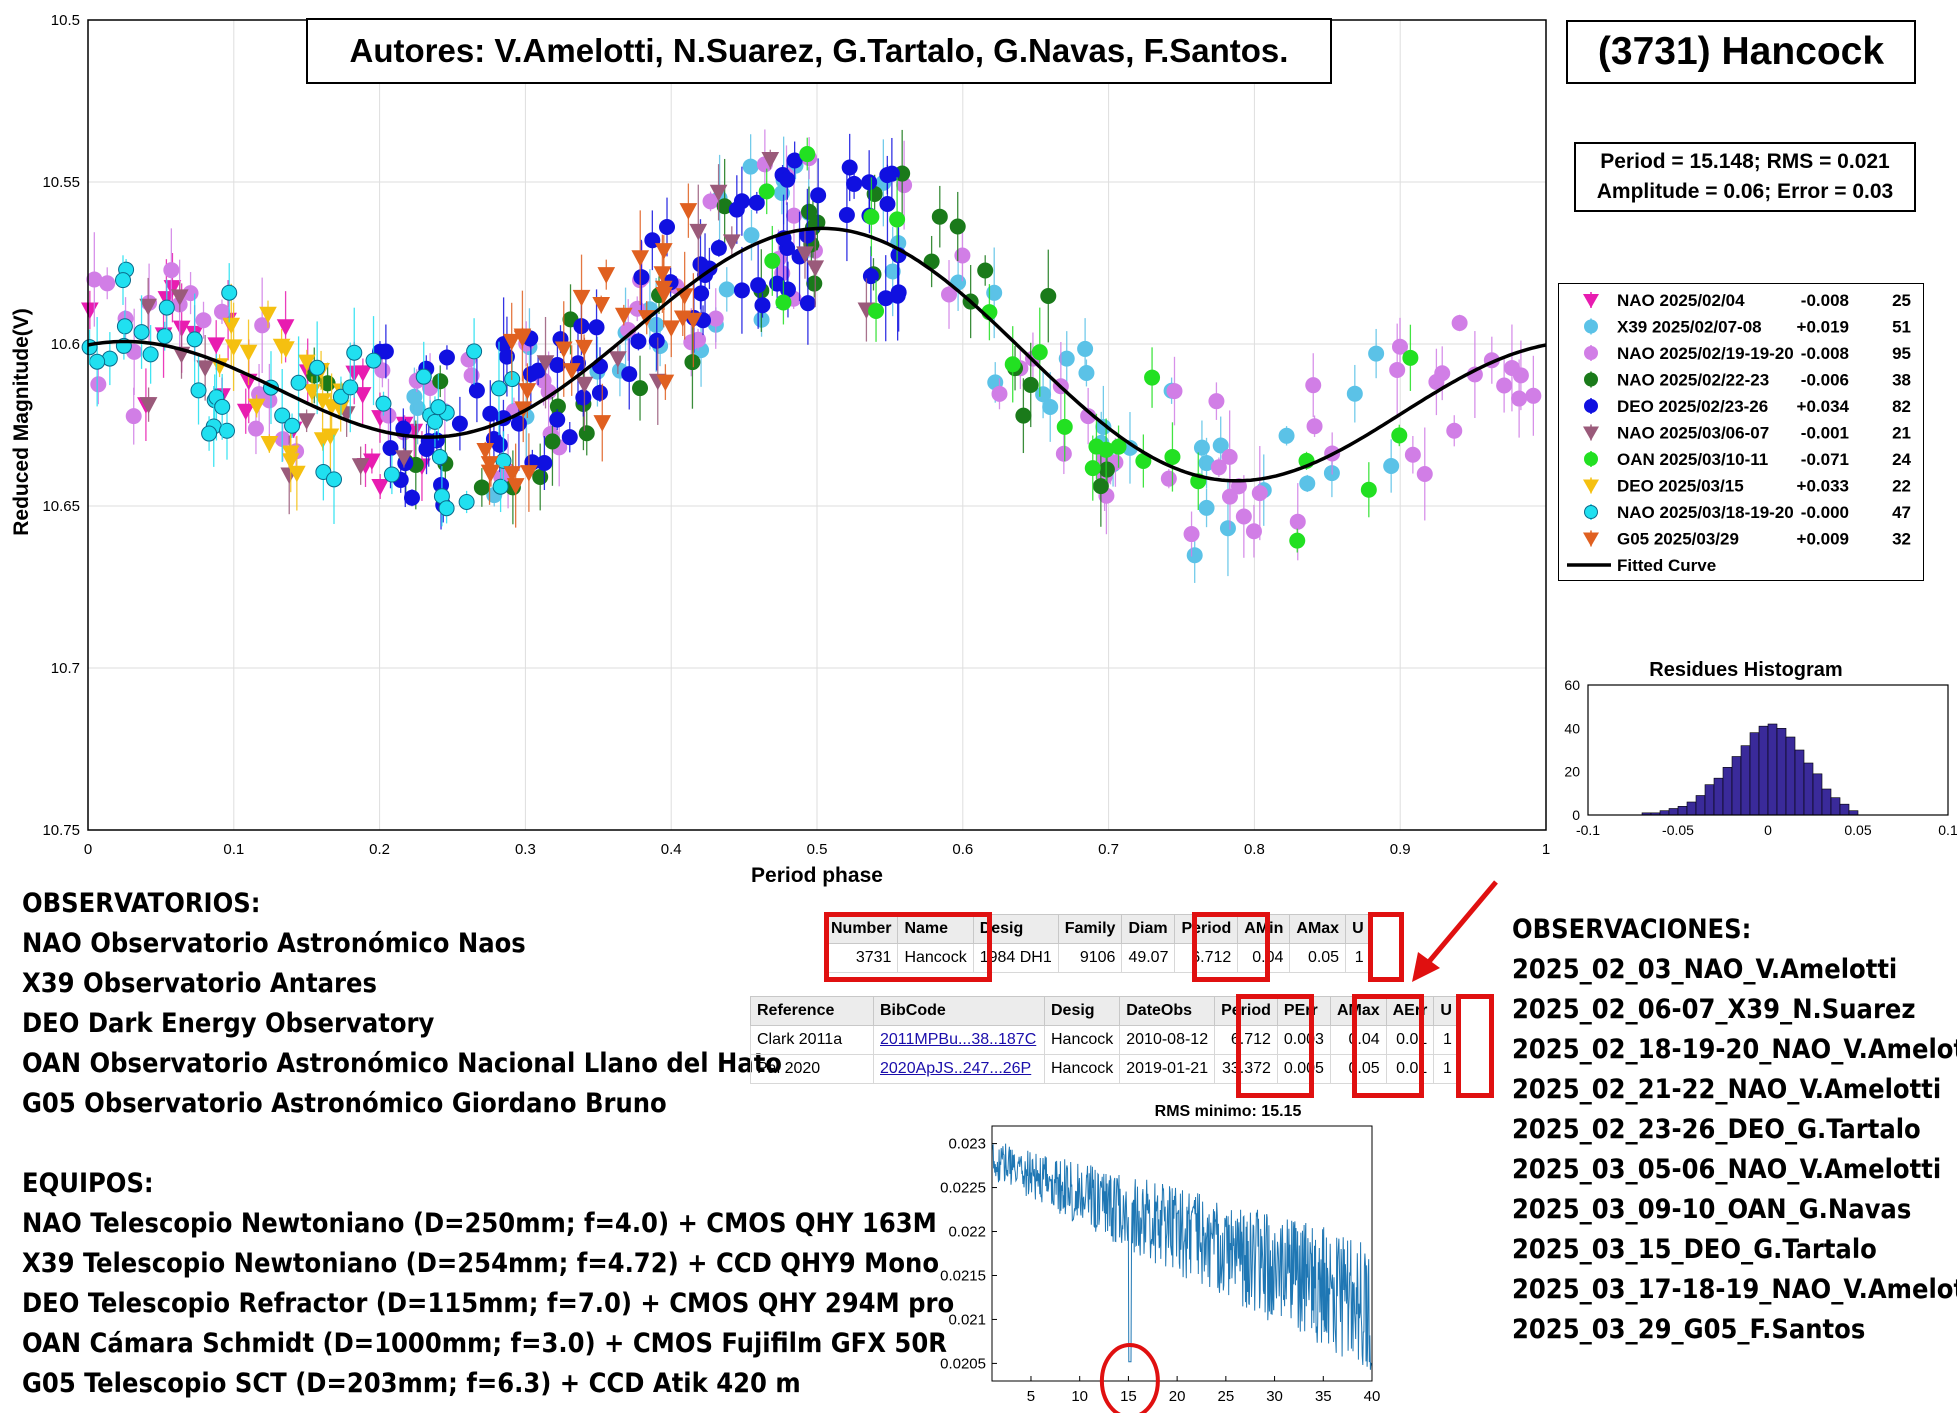 The height and width of the screenshot is (1413, 1957). I want to click on observacion-item: 2025_03_15_DEO_G.Tartalo, so click(1694, 1249).